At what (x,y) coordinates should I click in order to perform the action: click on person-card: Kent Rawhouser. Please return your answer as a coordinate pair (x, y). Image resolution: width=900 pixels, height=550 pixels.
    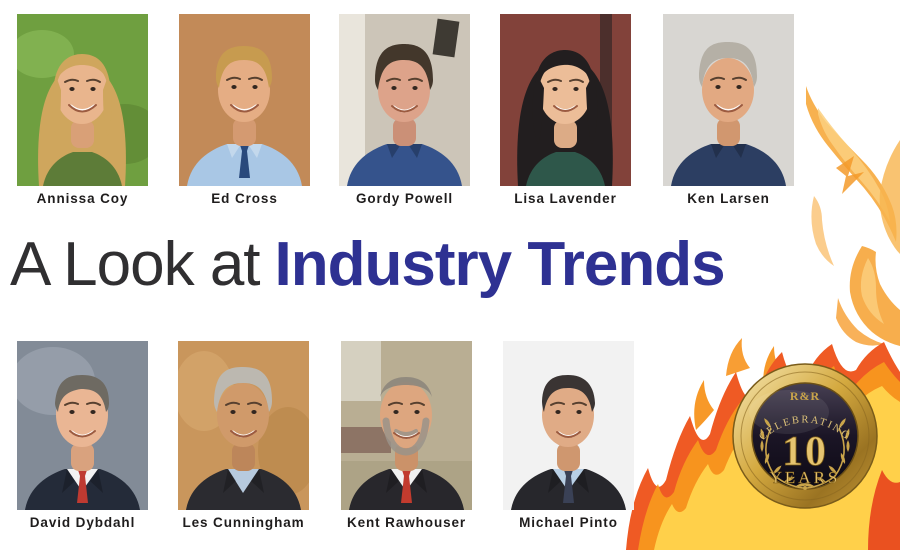
    Looking at the image, I should click on (406, 435).